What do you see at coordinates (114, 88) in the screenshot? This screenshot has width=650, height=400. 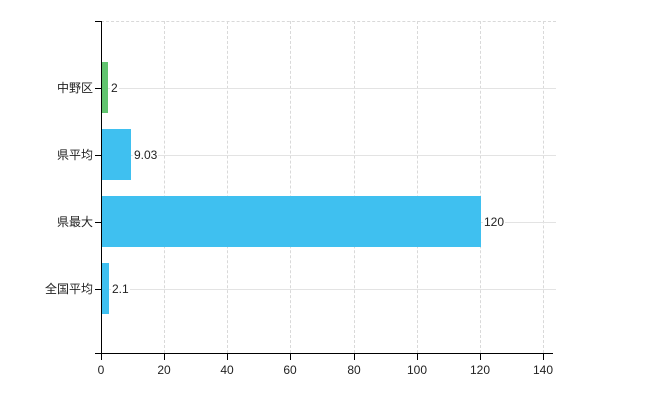 I see `bar-value-label: 2` at bounding box center [114, 88].